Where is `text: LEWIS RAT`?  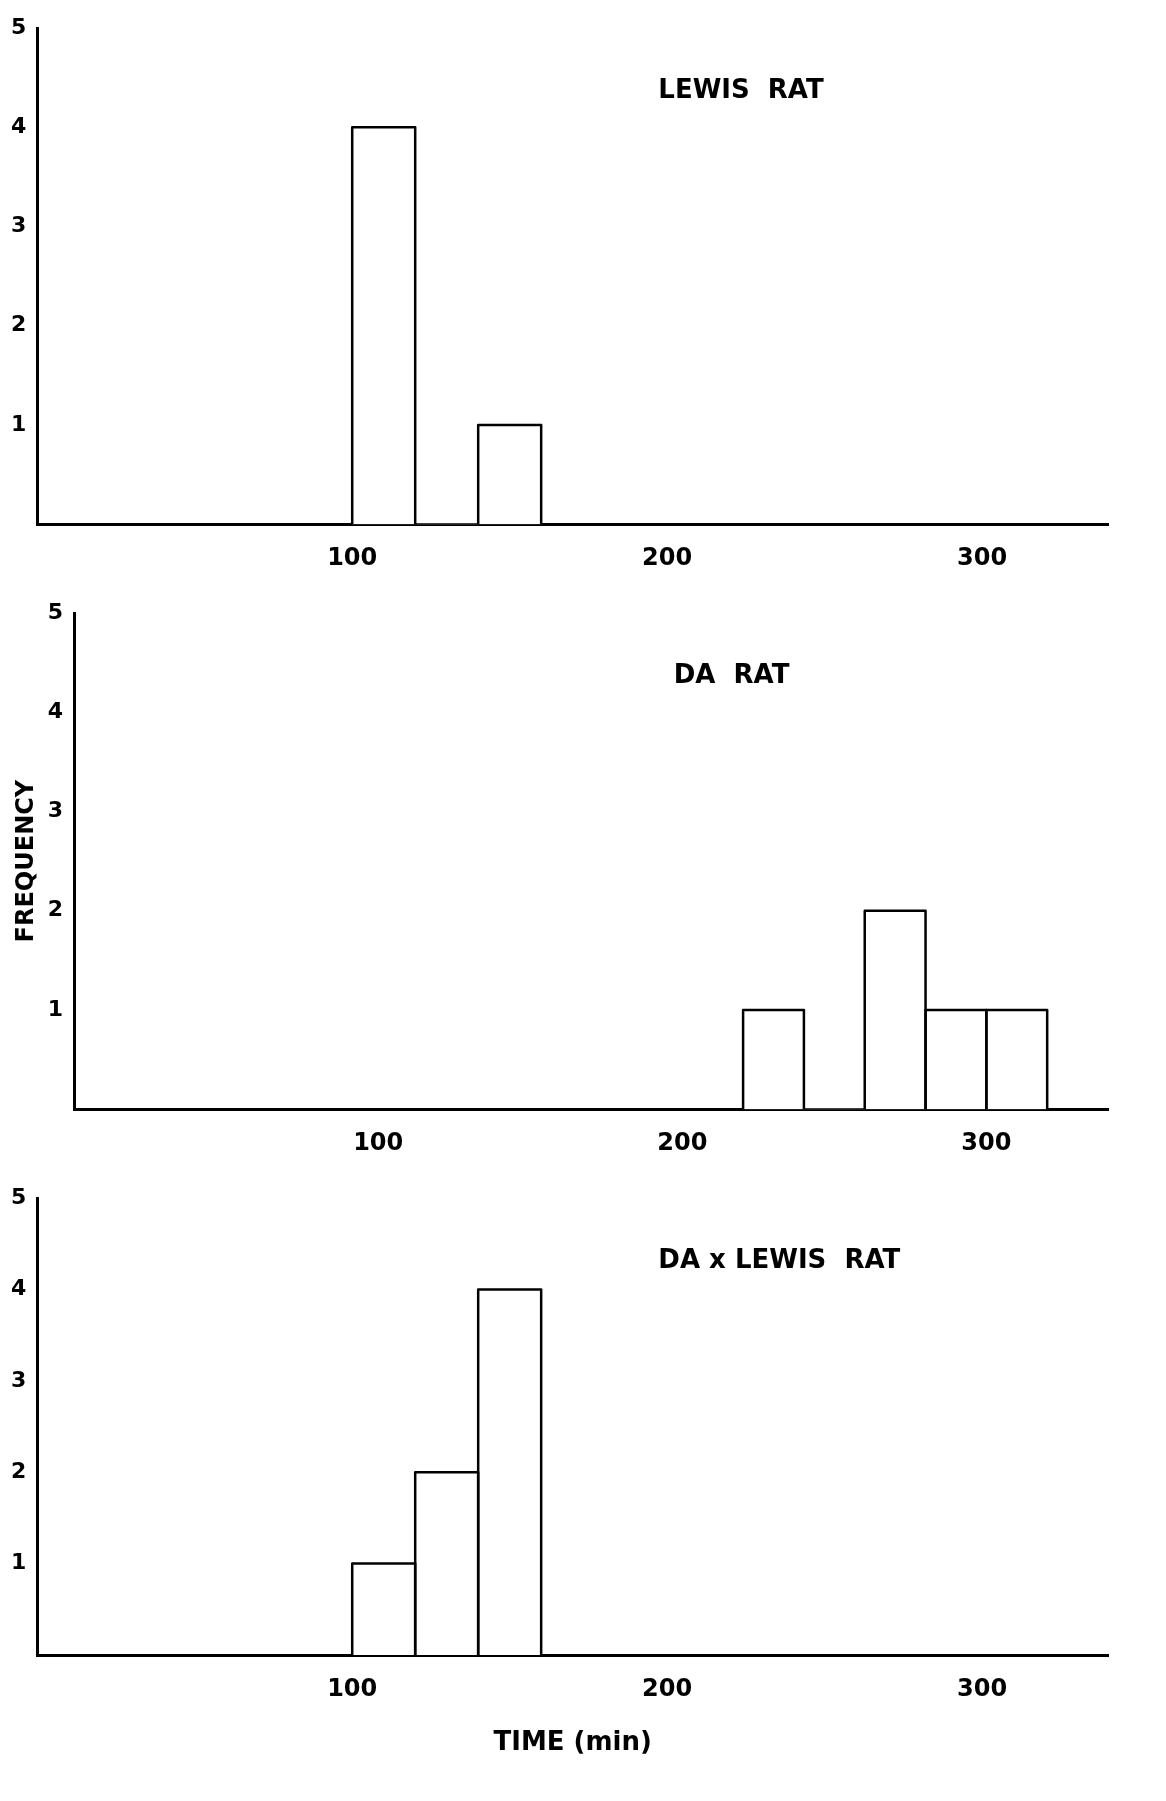
text: LEWIS RAT is located at coordinates (741, 88).